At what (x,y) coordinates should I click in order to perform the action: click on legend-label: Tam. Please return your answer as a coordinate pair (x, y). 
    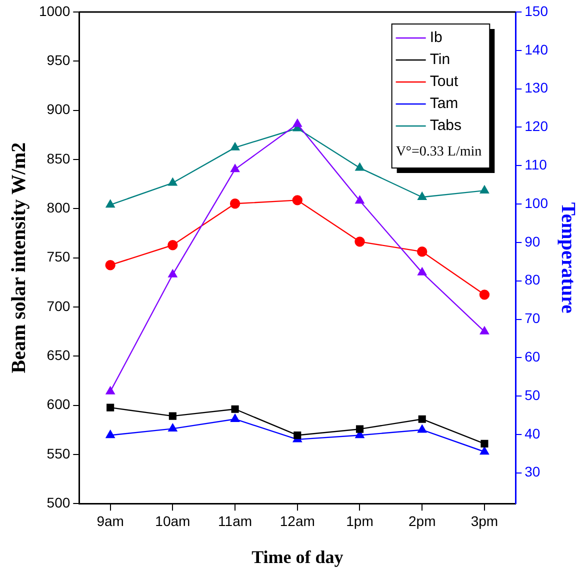
    Looking at the image, I should click on (444, 103).